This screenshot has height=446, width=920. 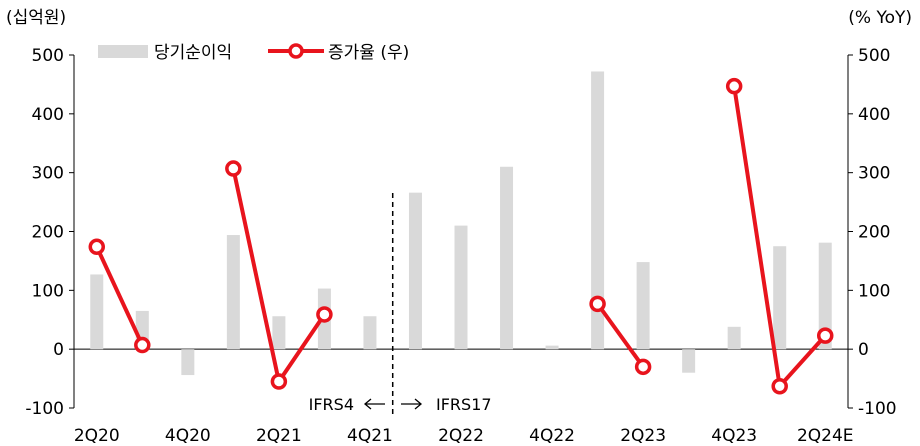 What do you see at coordinates (193, 53) in the screenshot?
I see `legend-bar-label: 당기순이익` at bounding box center [193, 53].